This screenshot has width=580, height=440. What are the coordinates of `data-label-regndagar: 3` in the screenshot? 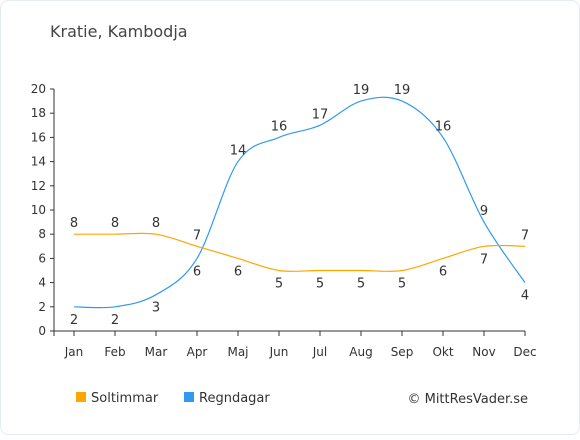 It's located at (156, 308).